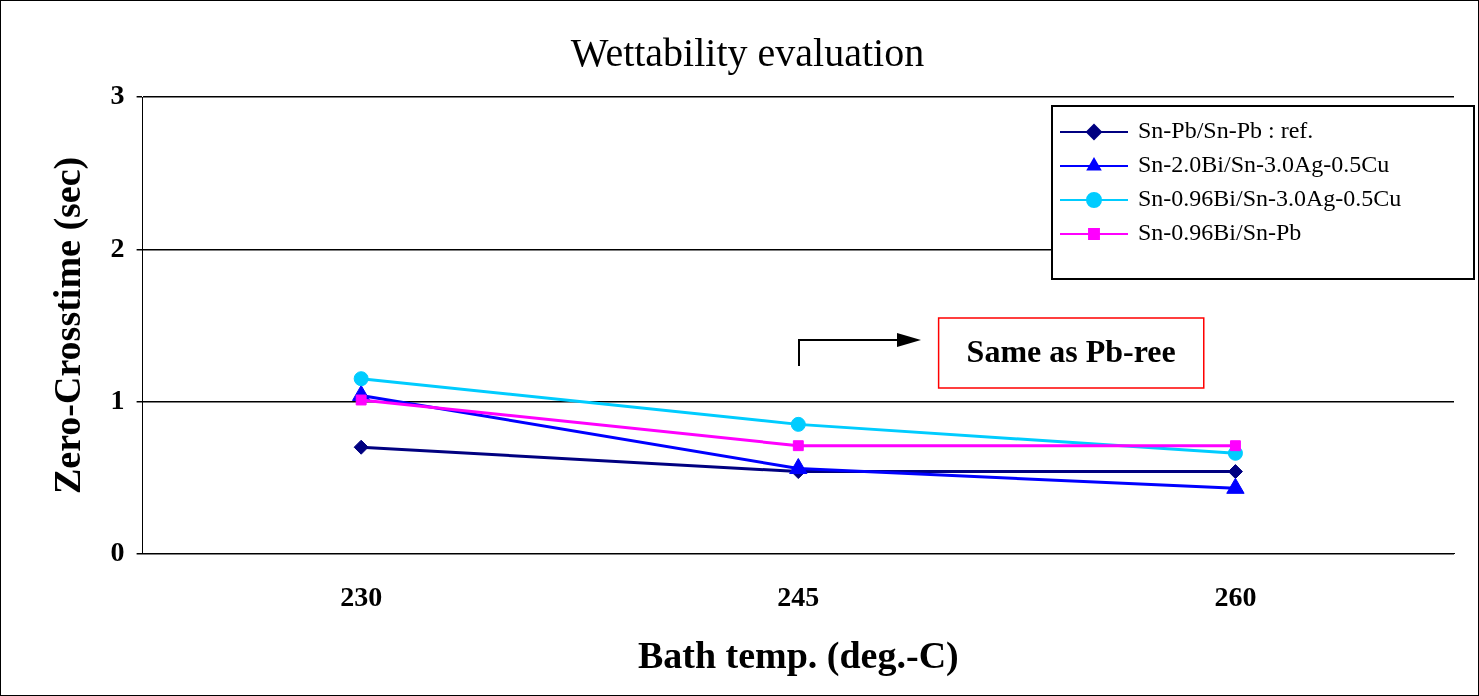 This screenshot has width=1479, height=696. Describe the element at coordinates (117, 552) in the screenshot. I see `y-tick-label: 0` at that location.